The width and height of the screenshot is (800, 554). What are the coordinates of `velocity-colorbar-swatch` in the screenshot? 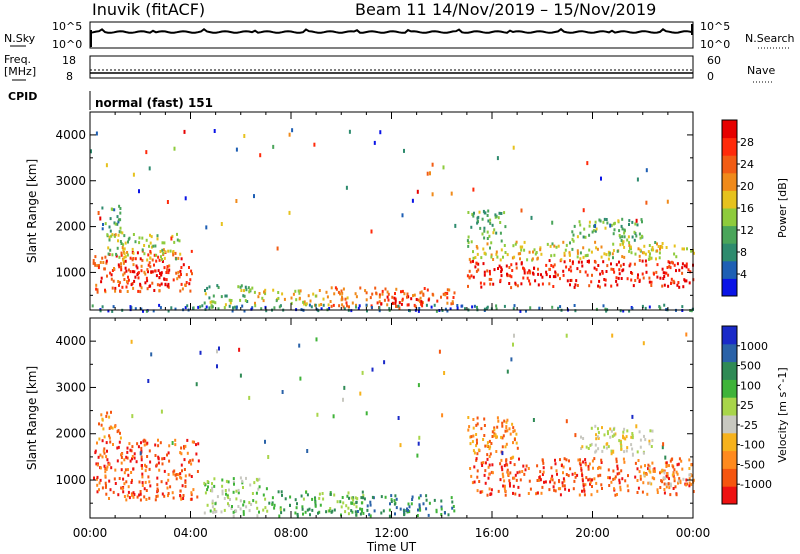 It's located at (729, 335).